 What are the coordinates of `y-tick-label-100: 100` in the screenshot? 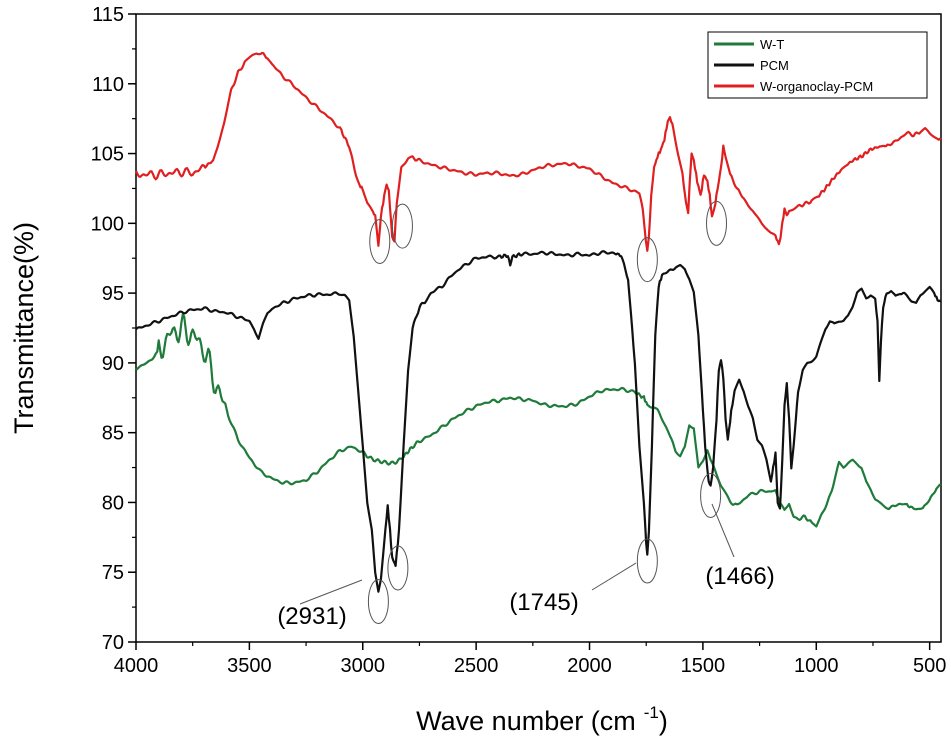 It's located at (107, 224).